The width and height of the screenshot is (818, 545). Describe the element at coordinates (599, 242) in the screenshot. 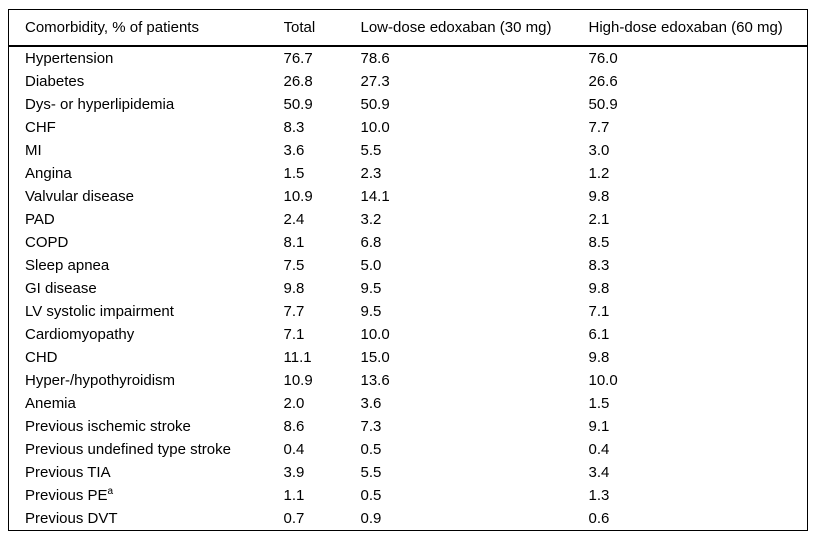

I see `high-dose-value: 8.5` at that location.